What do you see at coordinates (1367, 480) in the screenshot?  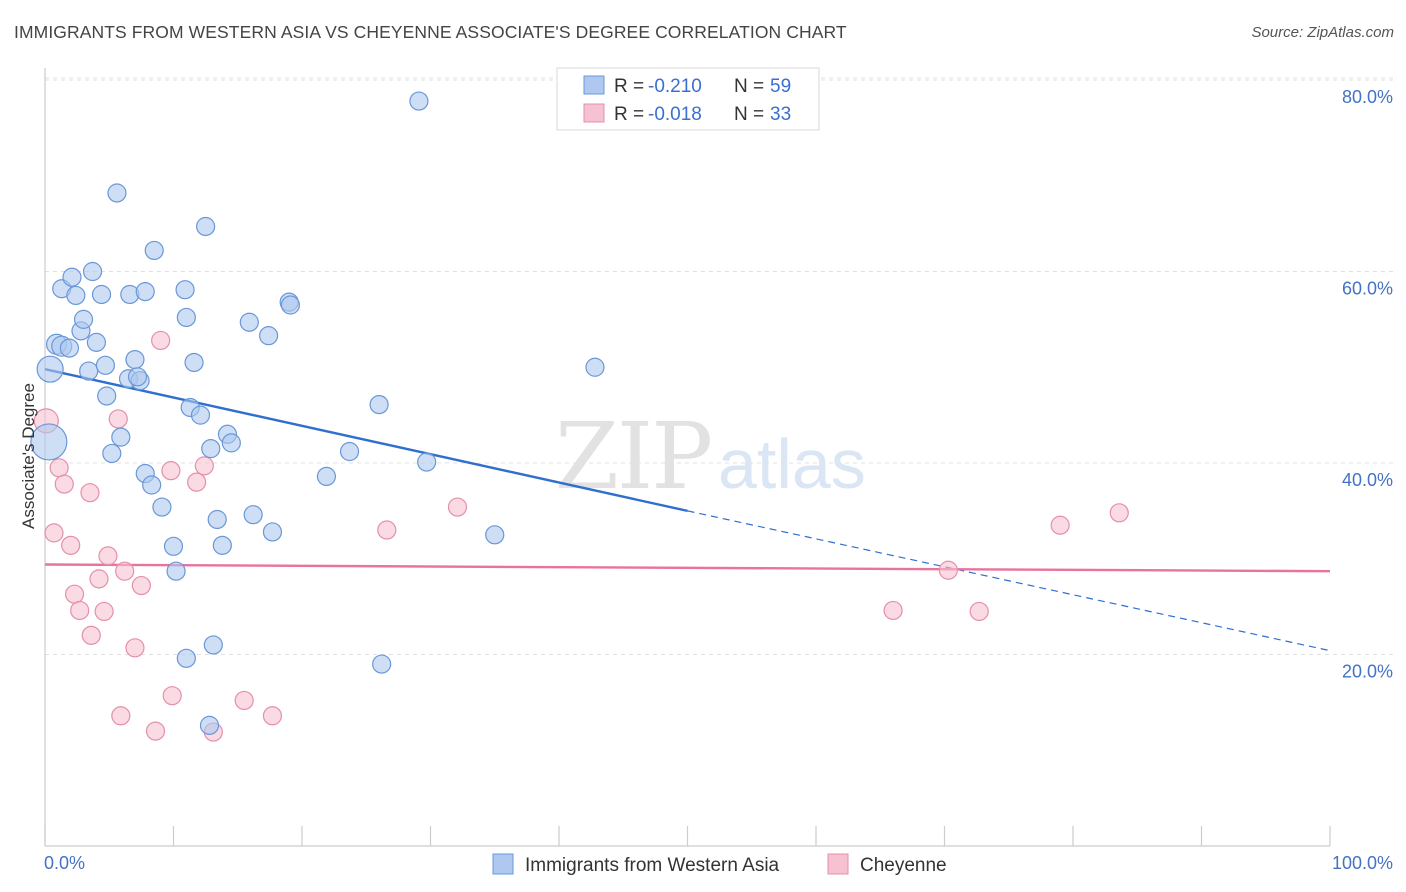 I see `y-tick-label-1: 40.0%` at bounding box center [1367, 480].